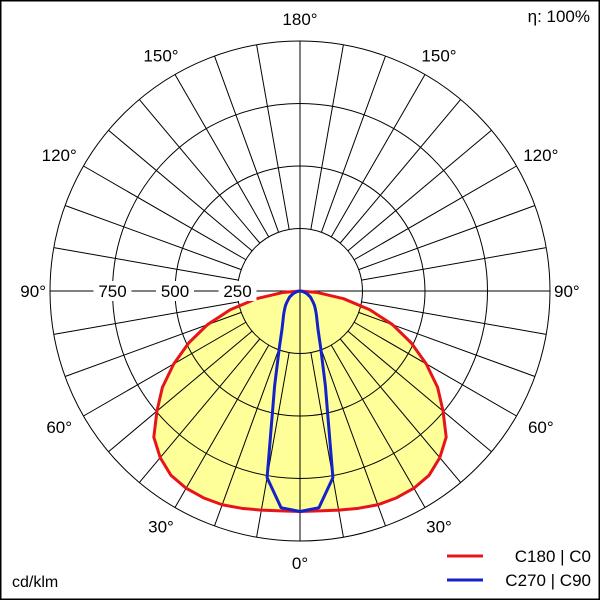 This screenshot has width=600, height=600. I want to click on angle-label-right-120: 120°, so click(540, 155).